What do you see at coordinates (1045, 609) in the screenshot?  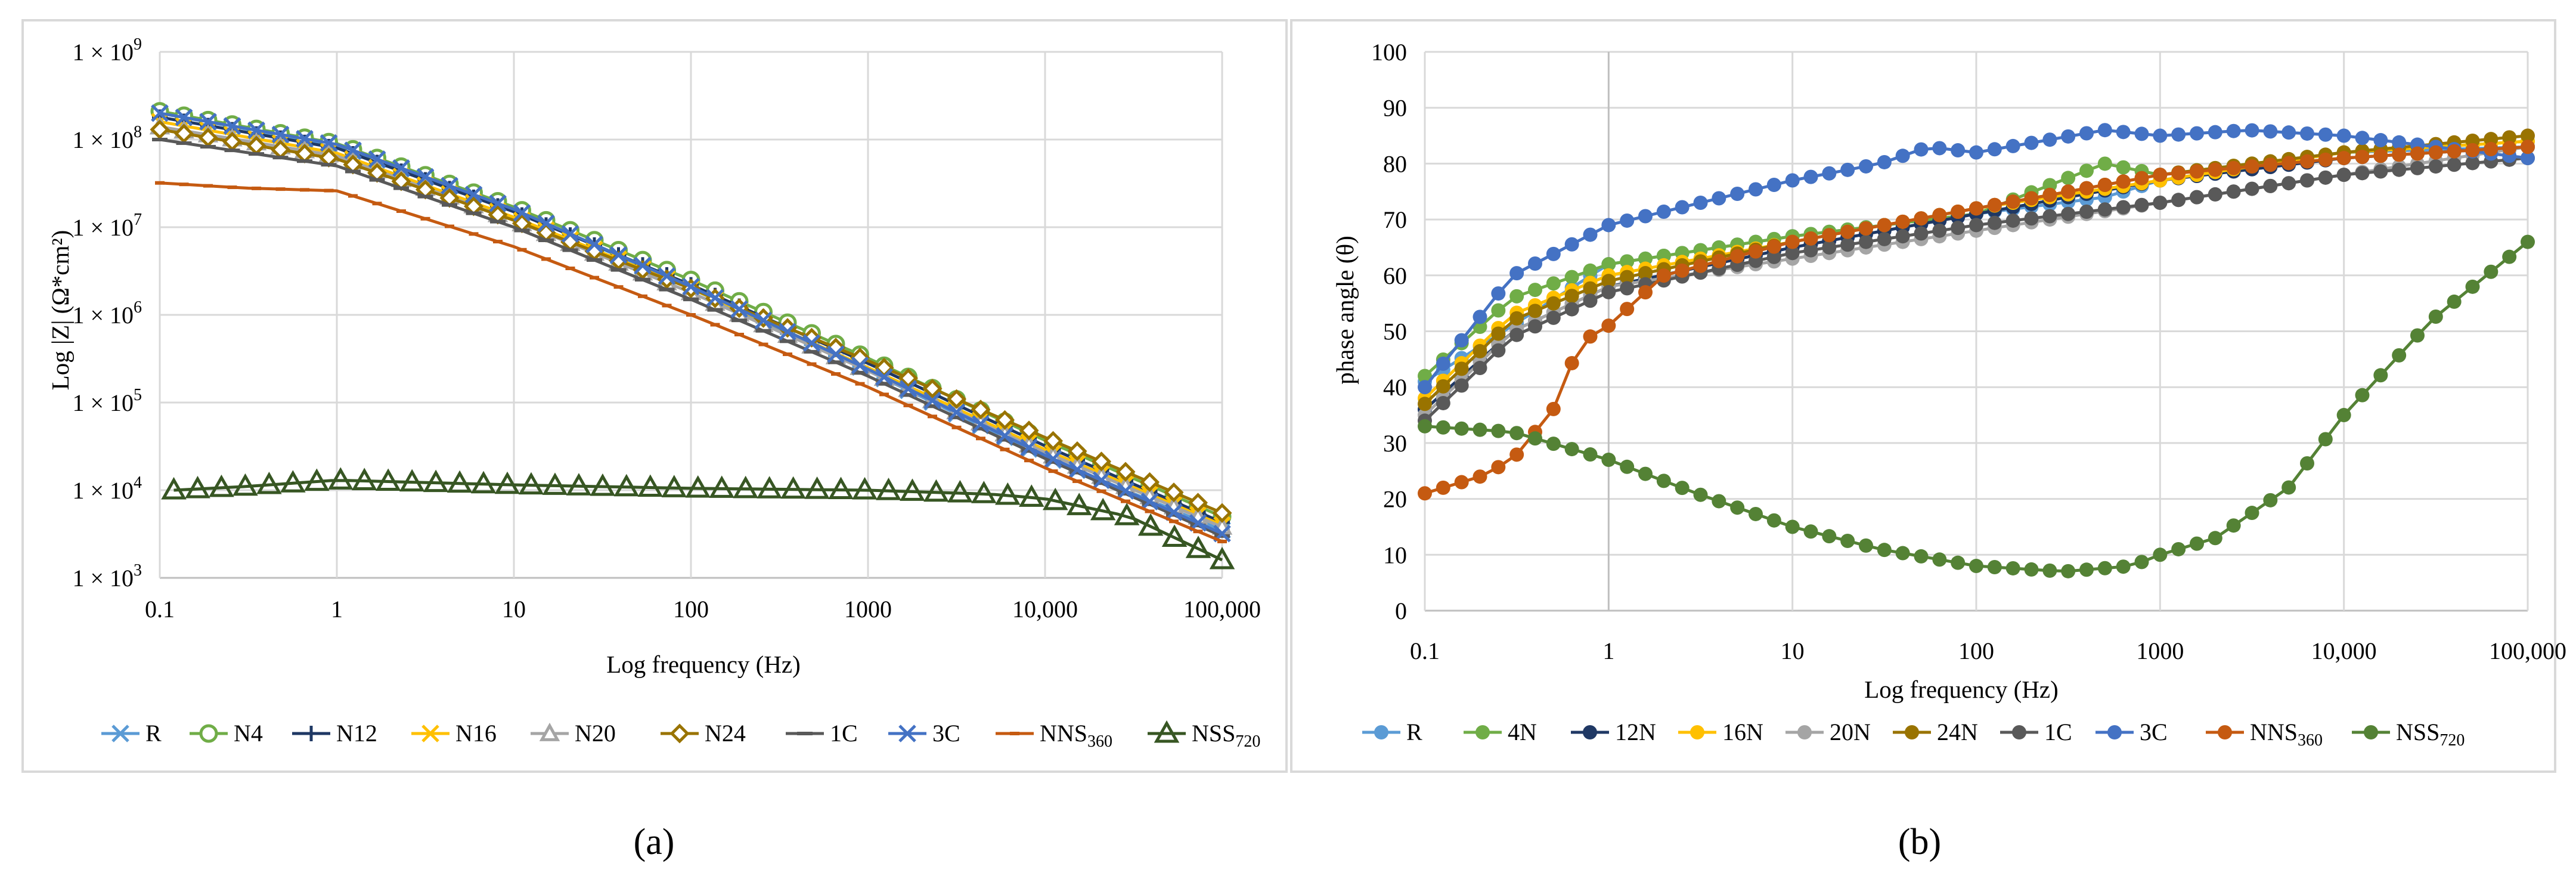 I see `panel-a-x-tick-label: 10,000` at bounding box center [1045, 609].